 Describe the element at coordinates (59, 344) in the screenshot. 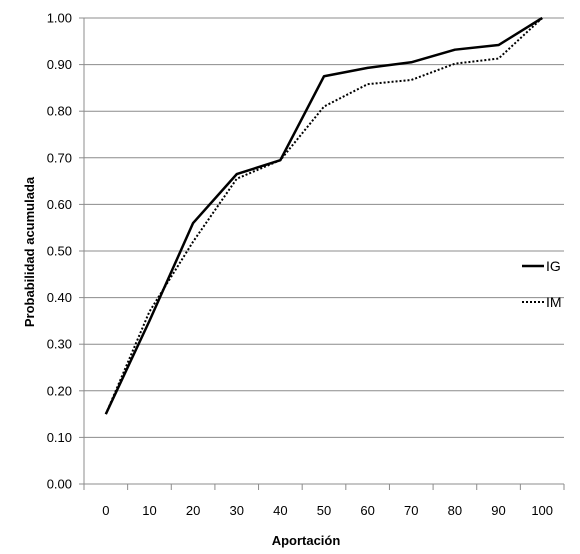

I see `y-tick-label: 0.30` at that location.